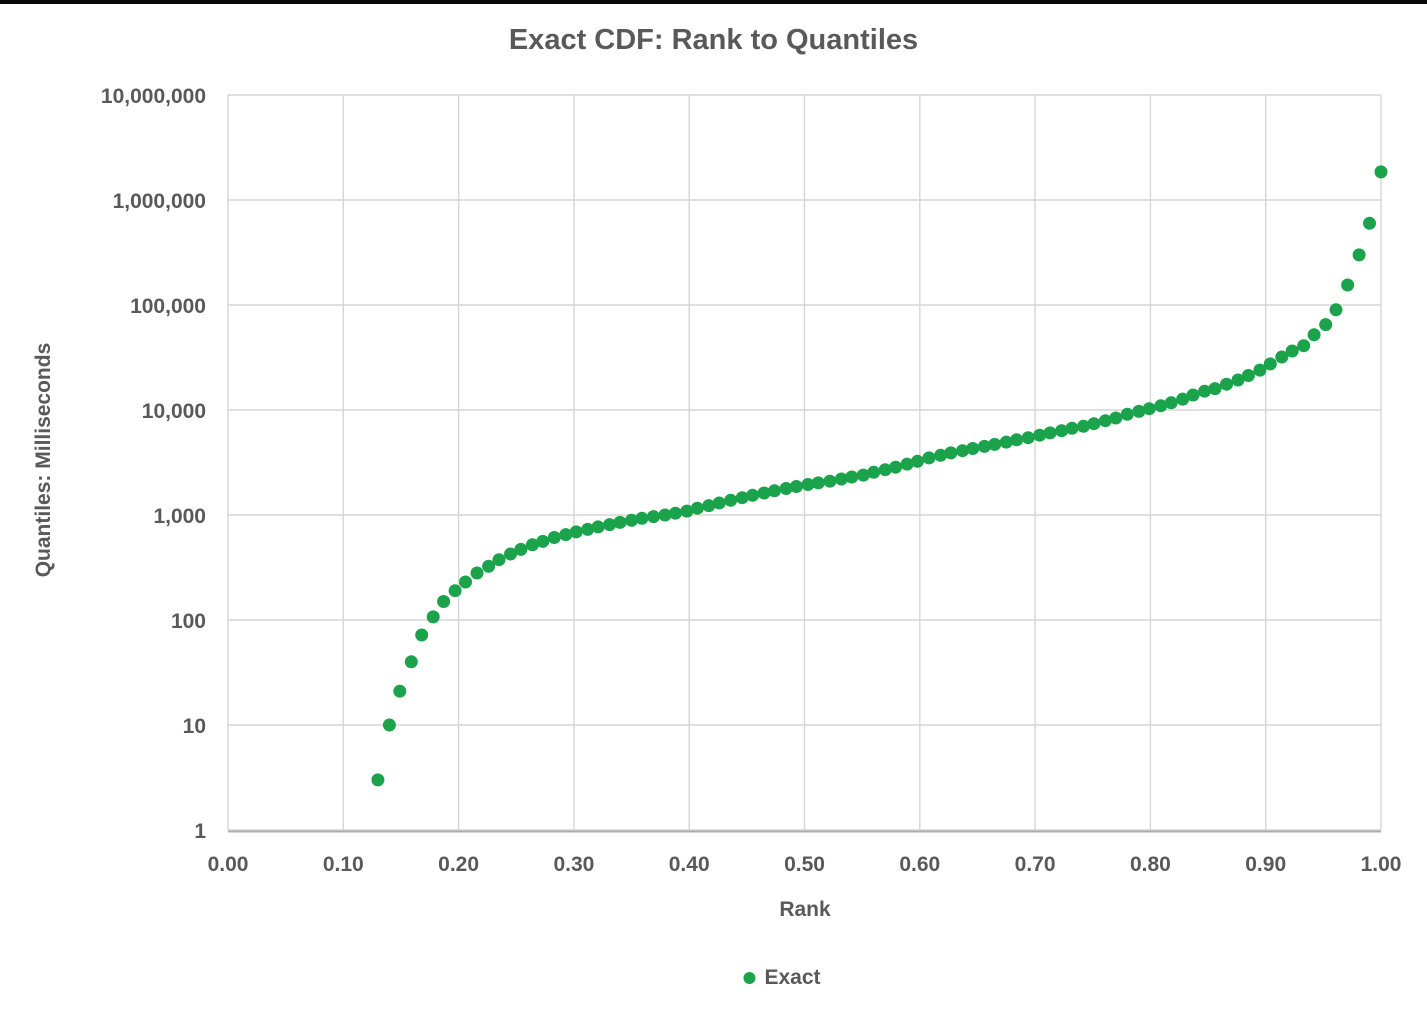 The height and width of the screenshot is (1012, 1427). I want to click on y-tick-label: 10,000, so click(174, 411).